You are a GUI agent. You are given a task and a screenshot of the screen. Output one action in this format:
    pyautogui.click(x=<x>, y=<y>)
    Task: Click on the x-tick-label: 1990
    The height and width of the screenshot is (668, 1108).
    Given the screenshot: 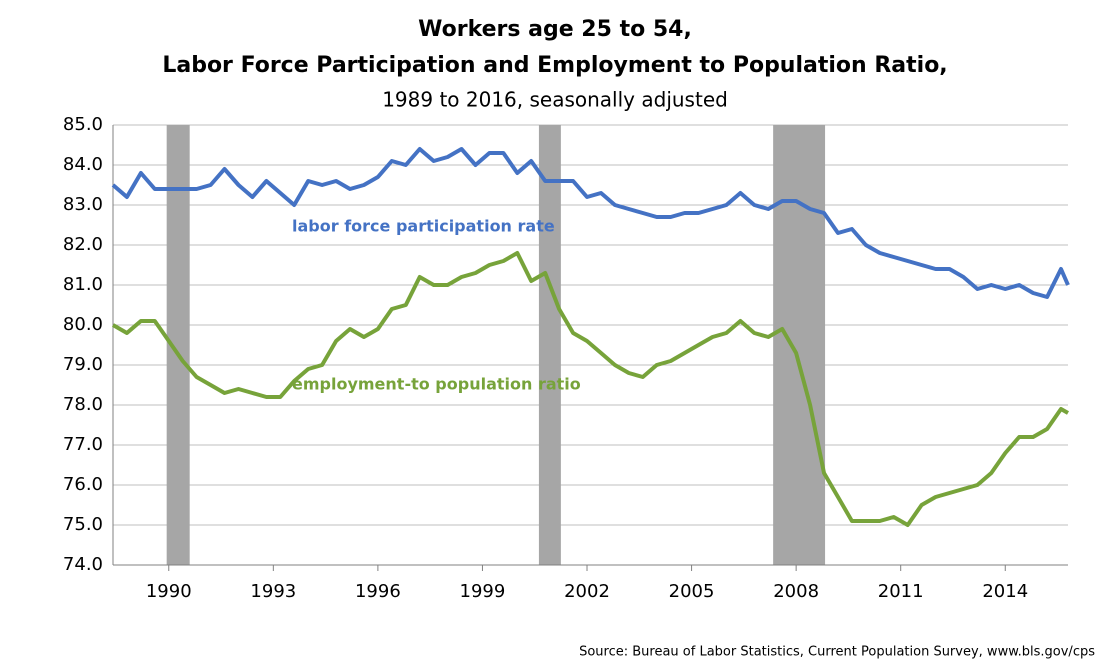 What is the action you would take?
    pyautogui.click(x=169, y=591)
    